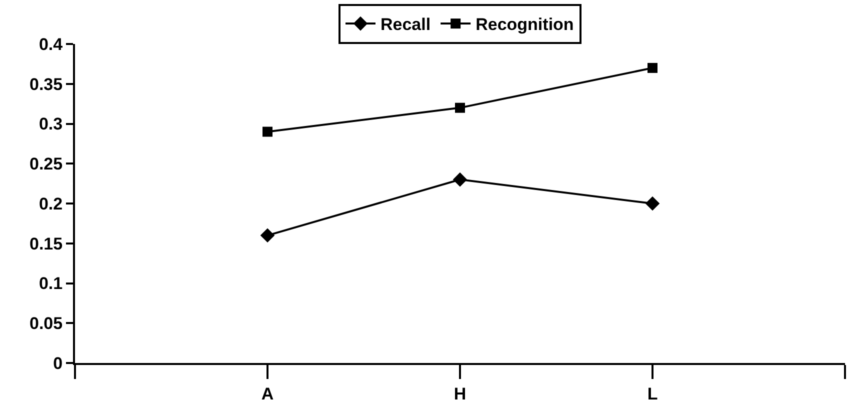 The width and height of the screenshot is (849, 408). What do you see at coordinates (652, 394) in the screenshot?
I see `x-tick-label: L` at bounding box center [652, 394].